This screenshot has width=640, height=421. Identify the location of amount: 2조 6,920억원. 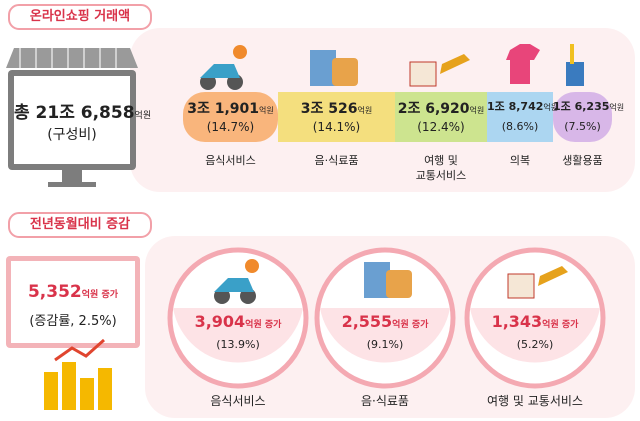
(441, 108).